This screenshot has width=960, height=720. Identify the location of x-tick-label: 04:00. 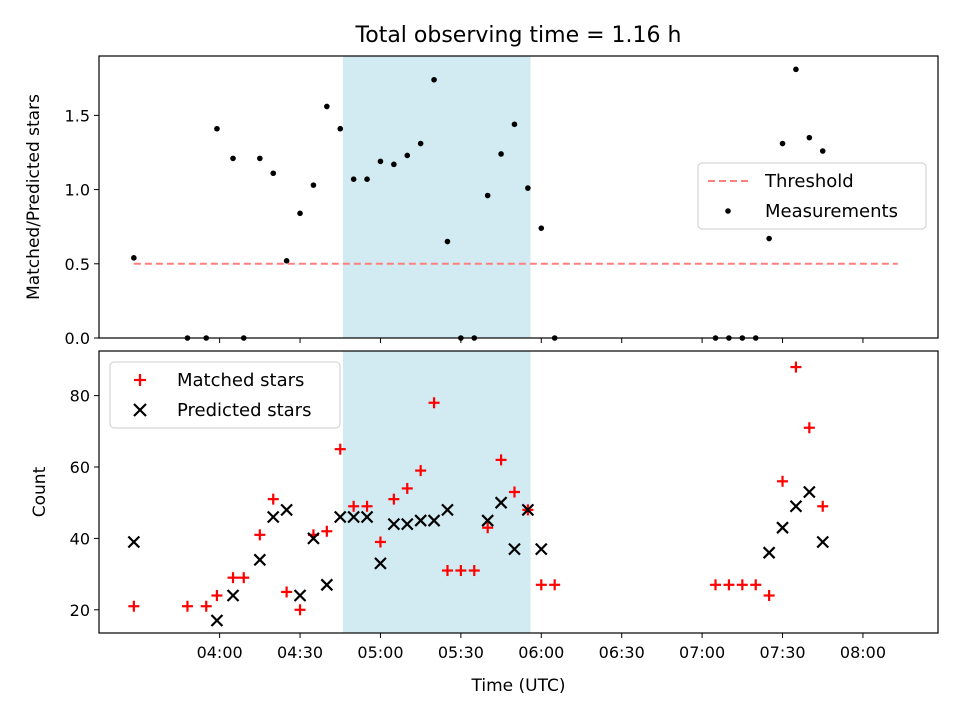
(220, 652).